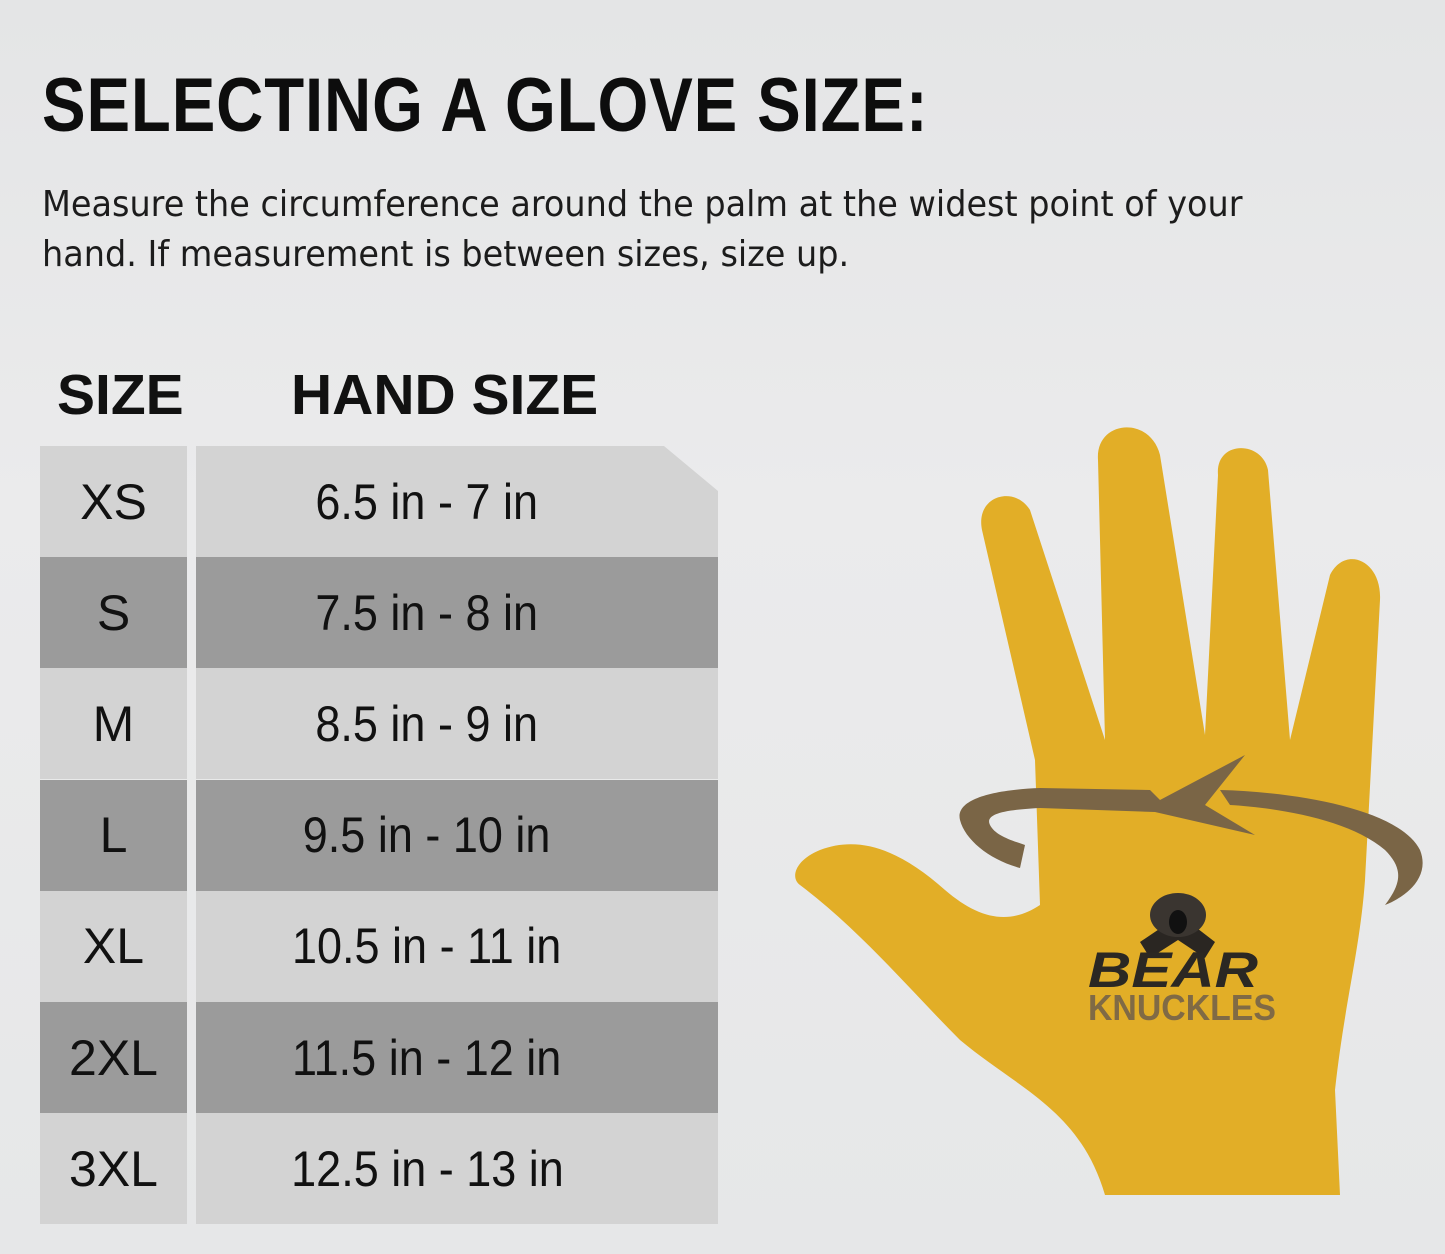 This screenshot has width=1445, height=1254. Describe the element at coordinates (1182, 1007) in the screenshot. I see `logo-knuckles-text: KNUCKLES` at that location.